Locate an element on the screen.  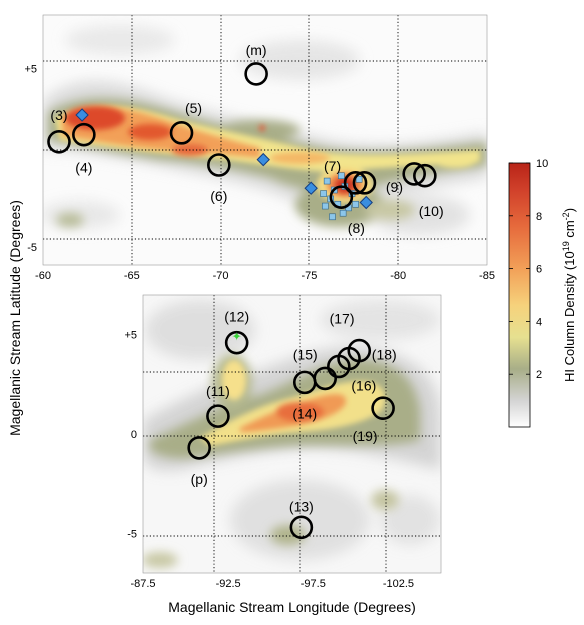
sightline-label: (10) is located at coordinates (431, 211).